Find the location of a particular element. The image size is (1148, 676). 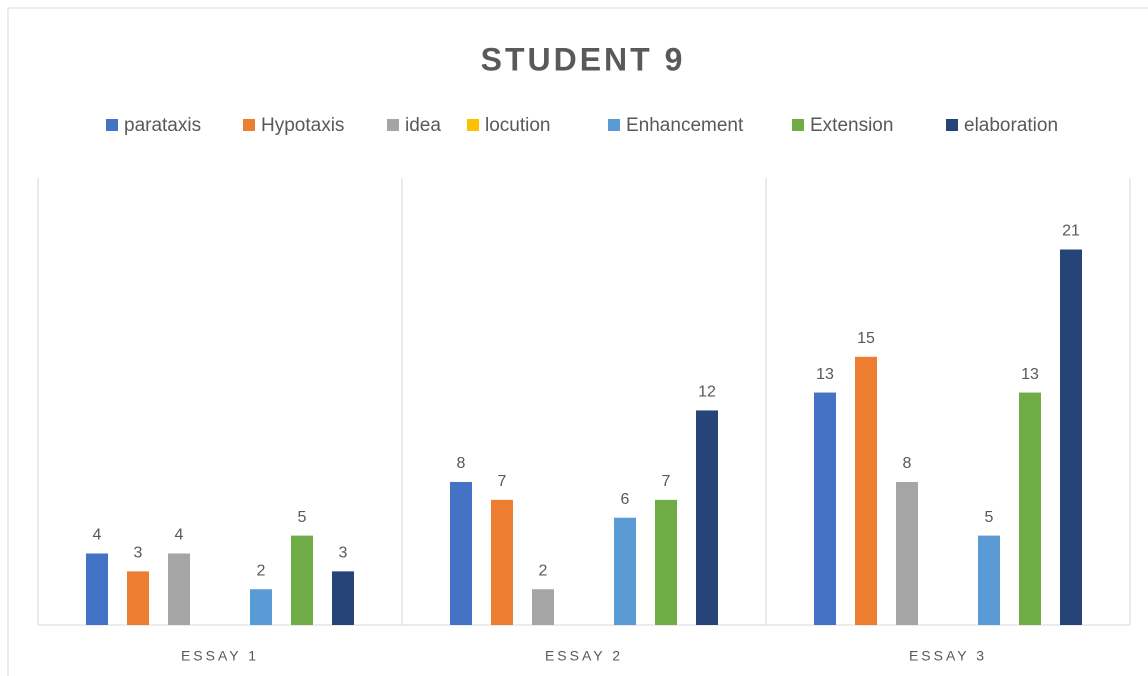

data-label: 21 is located at coordinates (1071, 231).